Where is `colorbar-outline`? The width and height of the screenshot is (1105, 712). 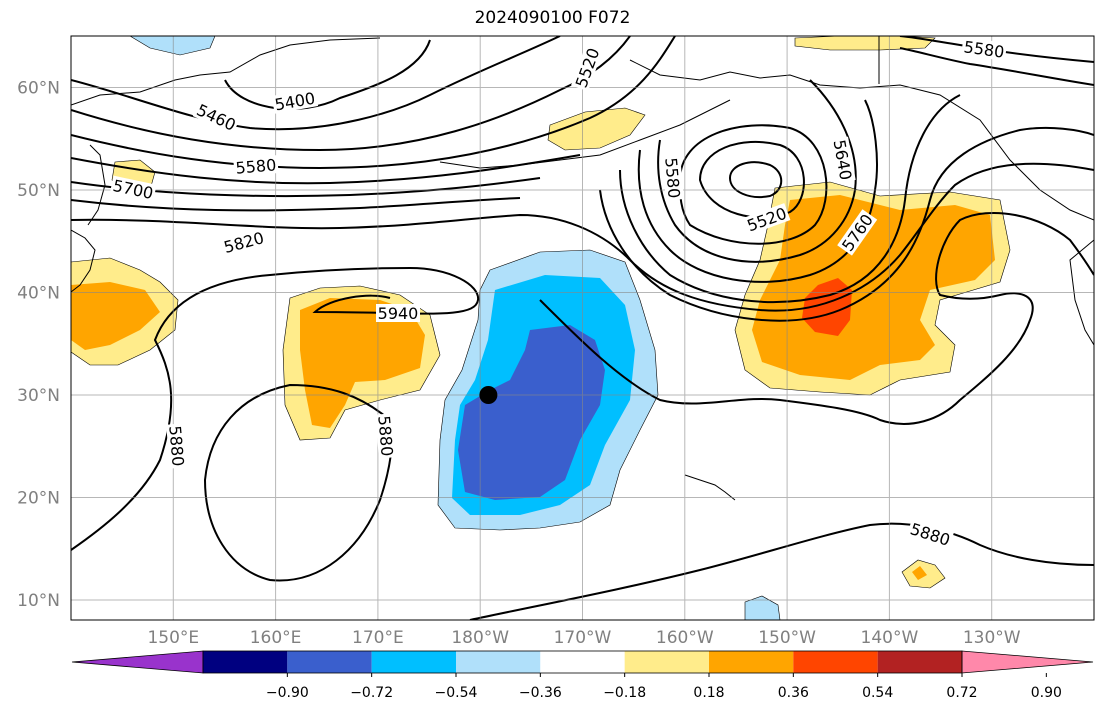 colorbar-outline is located at coordinates (582, 662).